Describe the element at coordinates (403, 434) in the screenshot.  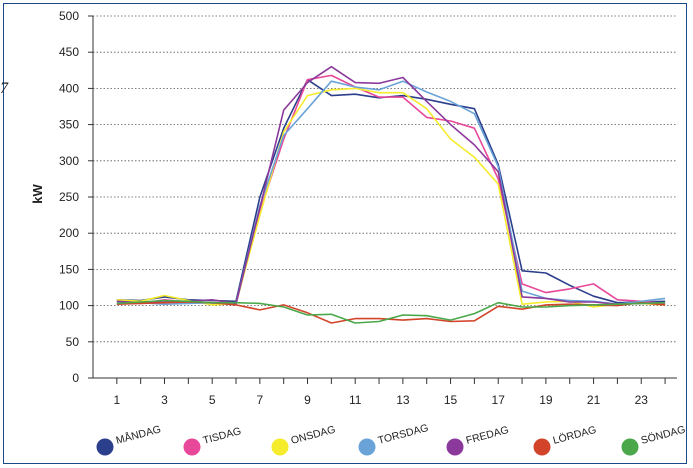
I see `legend-label: TORSDAG` at that location.